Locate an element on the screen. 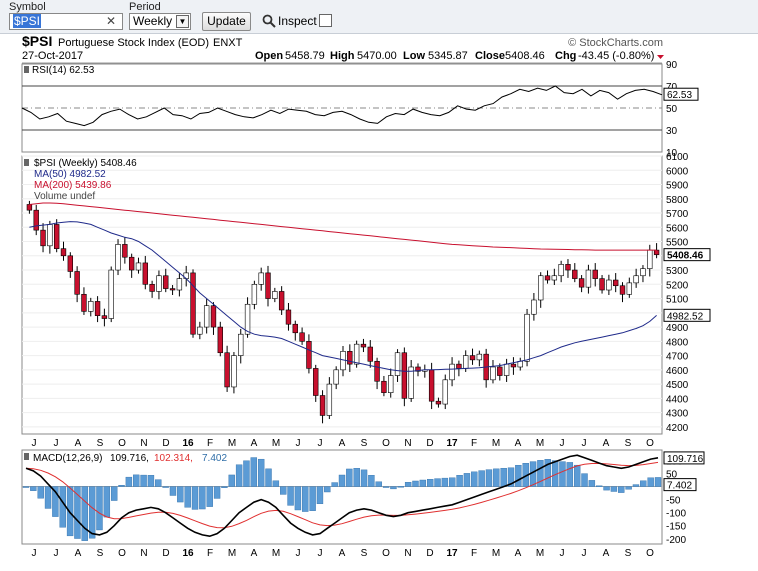 The width and height of the screenshot is (758, 571). macd-line is located at coordinates (342, 496).